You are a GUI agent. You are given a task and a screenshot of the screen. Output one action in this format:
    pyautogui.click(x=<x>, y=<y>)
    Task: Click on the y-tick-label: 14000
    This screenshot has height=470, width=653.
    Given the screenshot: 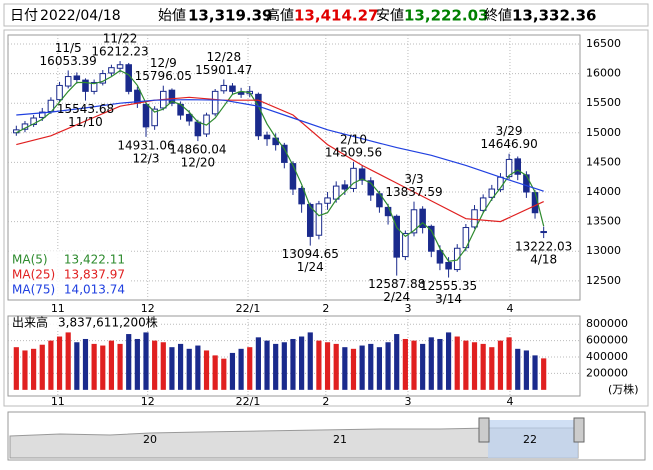 What is the action you would take?
    pyautogui.click(x=603, y=191)
    